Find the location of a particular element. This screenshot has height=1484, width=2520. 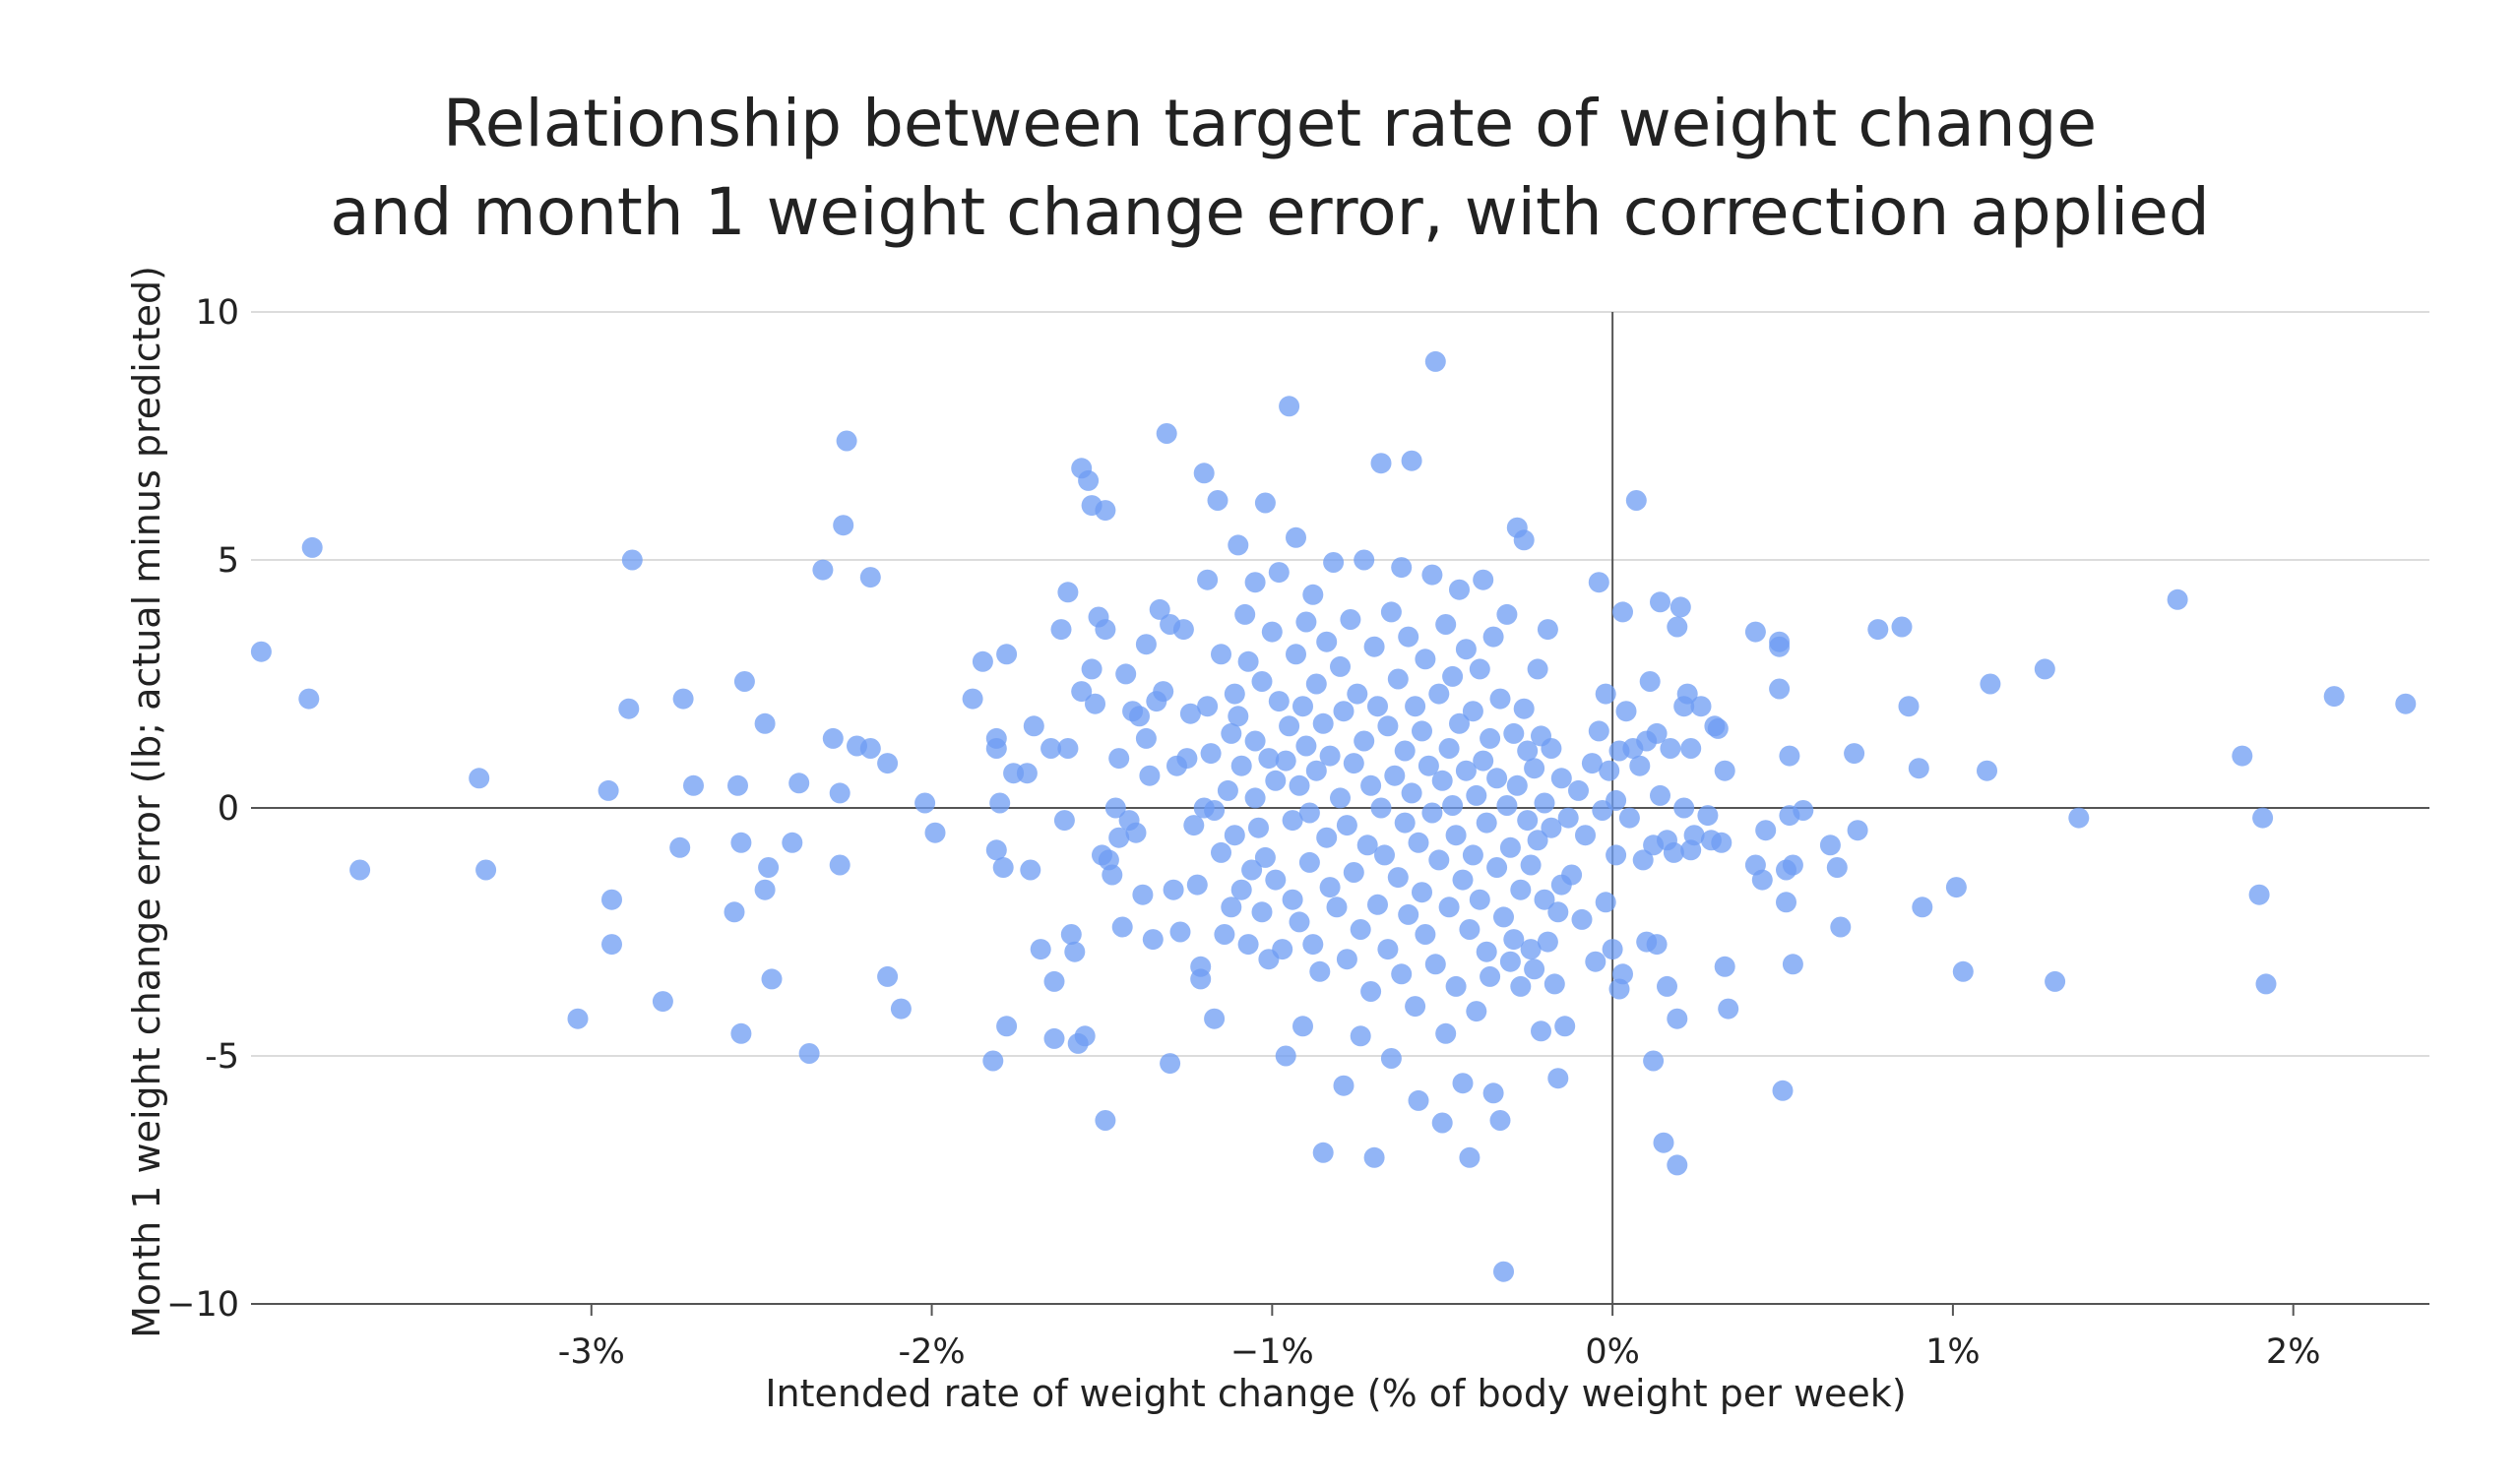

y-tick-label: −10 is located at coordinates (202, 1305).